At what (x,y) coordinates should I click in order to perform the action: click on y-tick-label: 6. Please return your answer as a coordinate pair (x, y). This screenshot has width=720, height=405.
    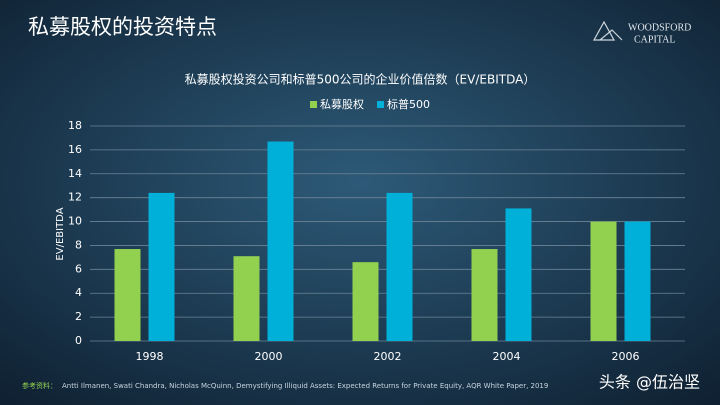
    Looking at the image, I should click on (78, 268).